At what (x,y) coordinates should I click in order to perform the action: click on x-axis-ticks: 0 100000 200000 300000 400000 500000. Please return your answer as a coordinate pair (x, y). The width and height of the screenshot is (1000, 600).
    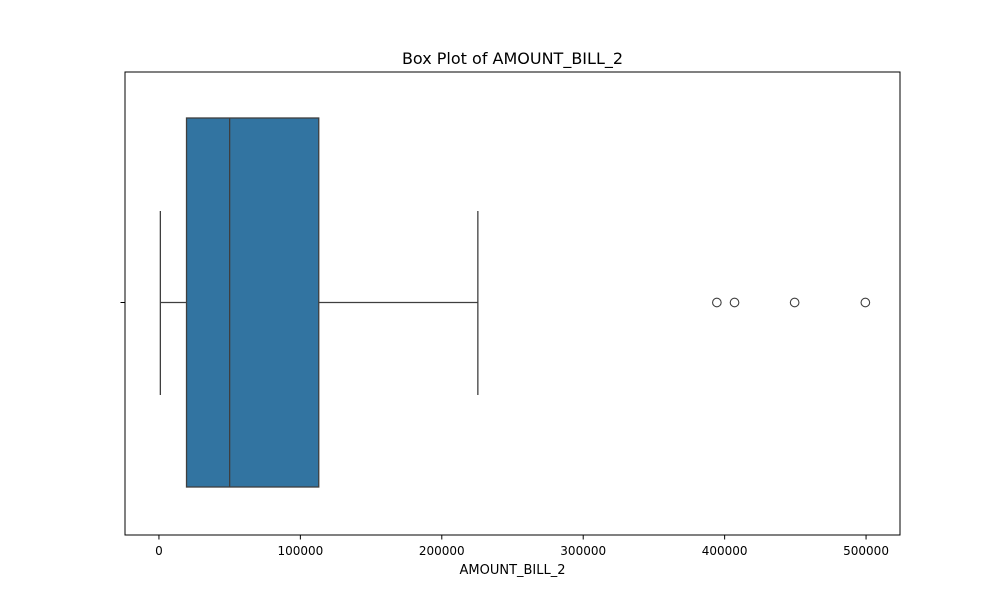
    Looking at the image, I should click on (522, 546).